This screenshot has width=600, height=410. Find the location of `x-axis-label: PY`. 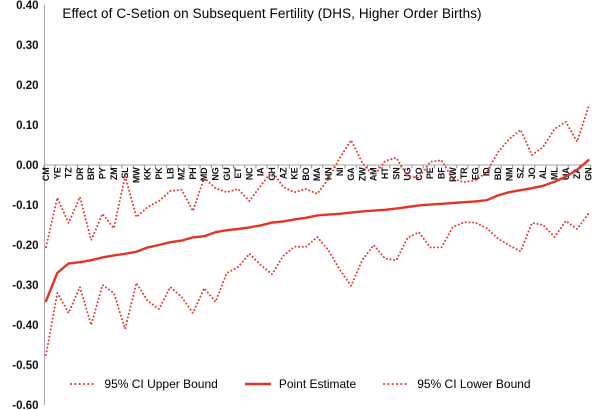

x-axis-label: PY is located at coordinates (103, 173).